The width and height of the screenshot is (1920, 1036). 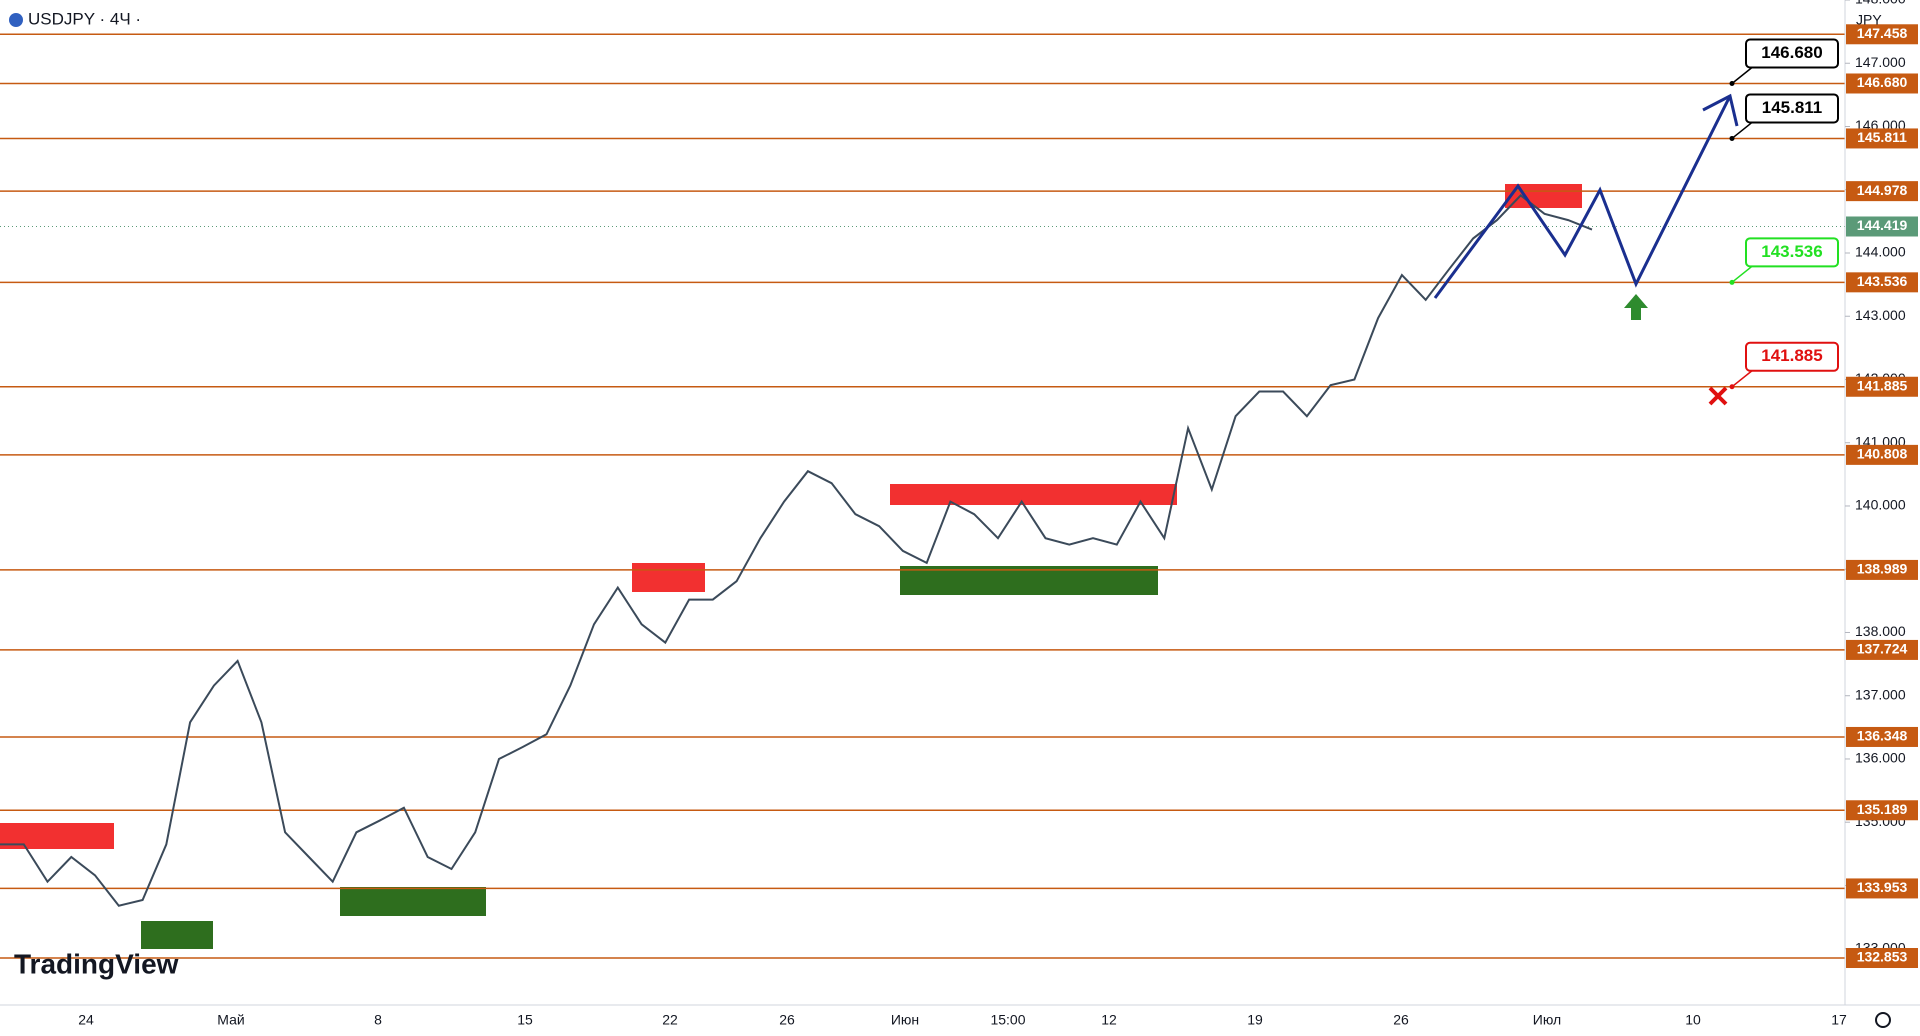 I want to click on y-tick-label: 147.000, so click(x=1880, y=62).